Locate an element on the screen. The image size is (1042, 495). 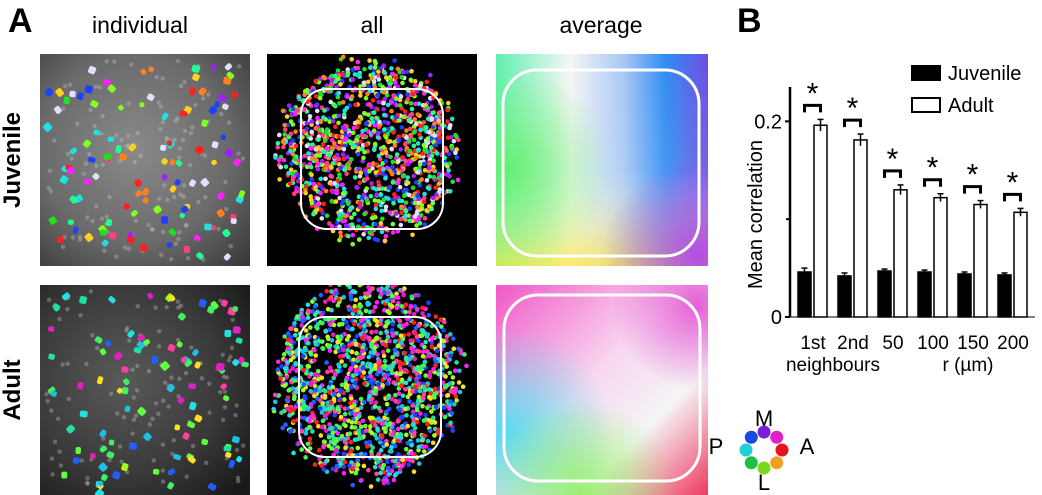
row-label-juvenile: Juvenile is located at coordinates (13, 160).